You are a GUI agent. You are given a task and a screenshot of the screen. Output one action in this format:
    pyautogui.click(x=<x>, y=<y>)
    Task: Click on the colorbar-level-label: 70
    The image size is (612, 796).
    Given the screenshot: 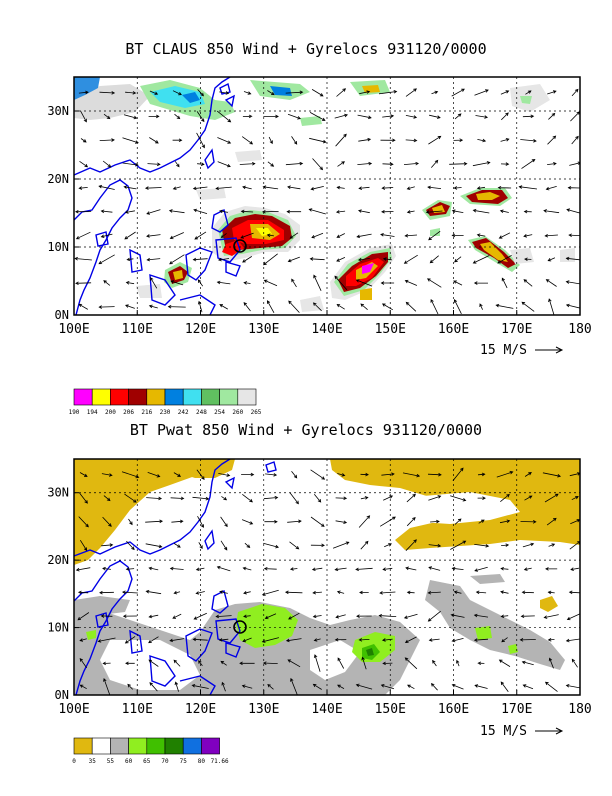 What is the action you would take?
    pyautogui.click(x=165, y=761)
    